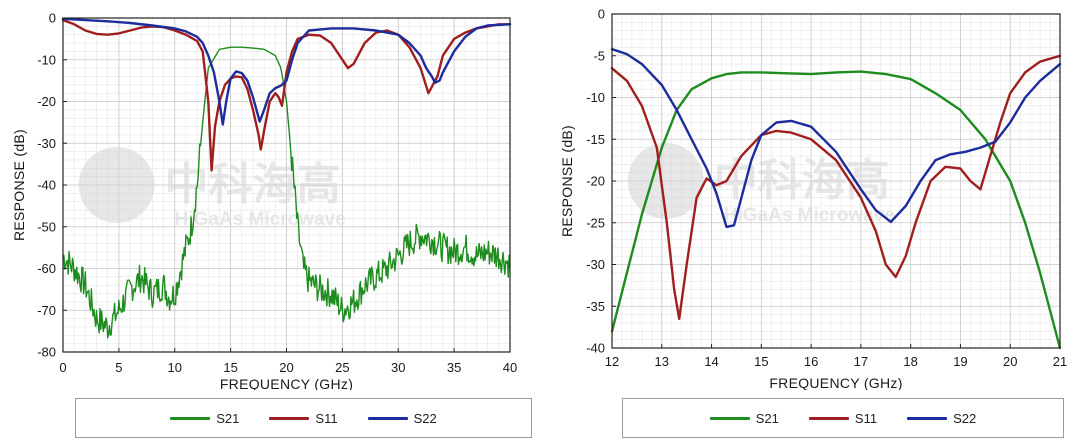  Describe the element at coordinates (342, 367) in the screenshot. I see `x-tick-label: 25` at that location.